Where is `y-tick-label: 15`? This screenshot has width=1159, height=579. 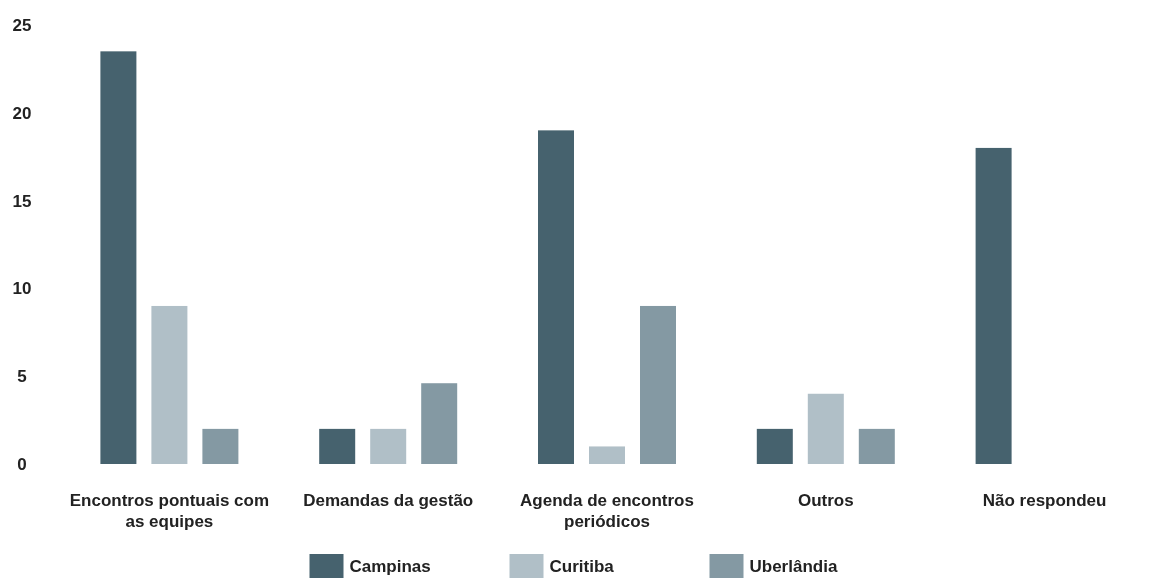
y-tick-label: 15 is located at coordinates (22, 201).